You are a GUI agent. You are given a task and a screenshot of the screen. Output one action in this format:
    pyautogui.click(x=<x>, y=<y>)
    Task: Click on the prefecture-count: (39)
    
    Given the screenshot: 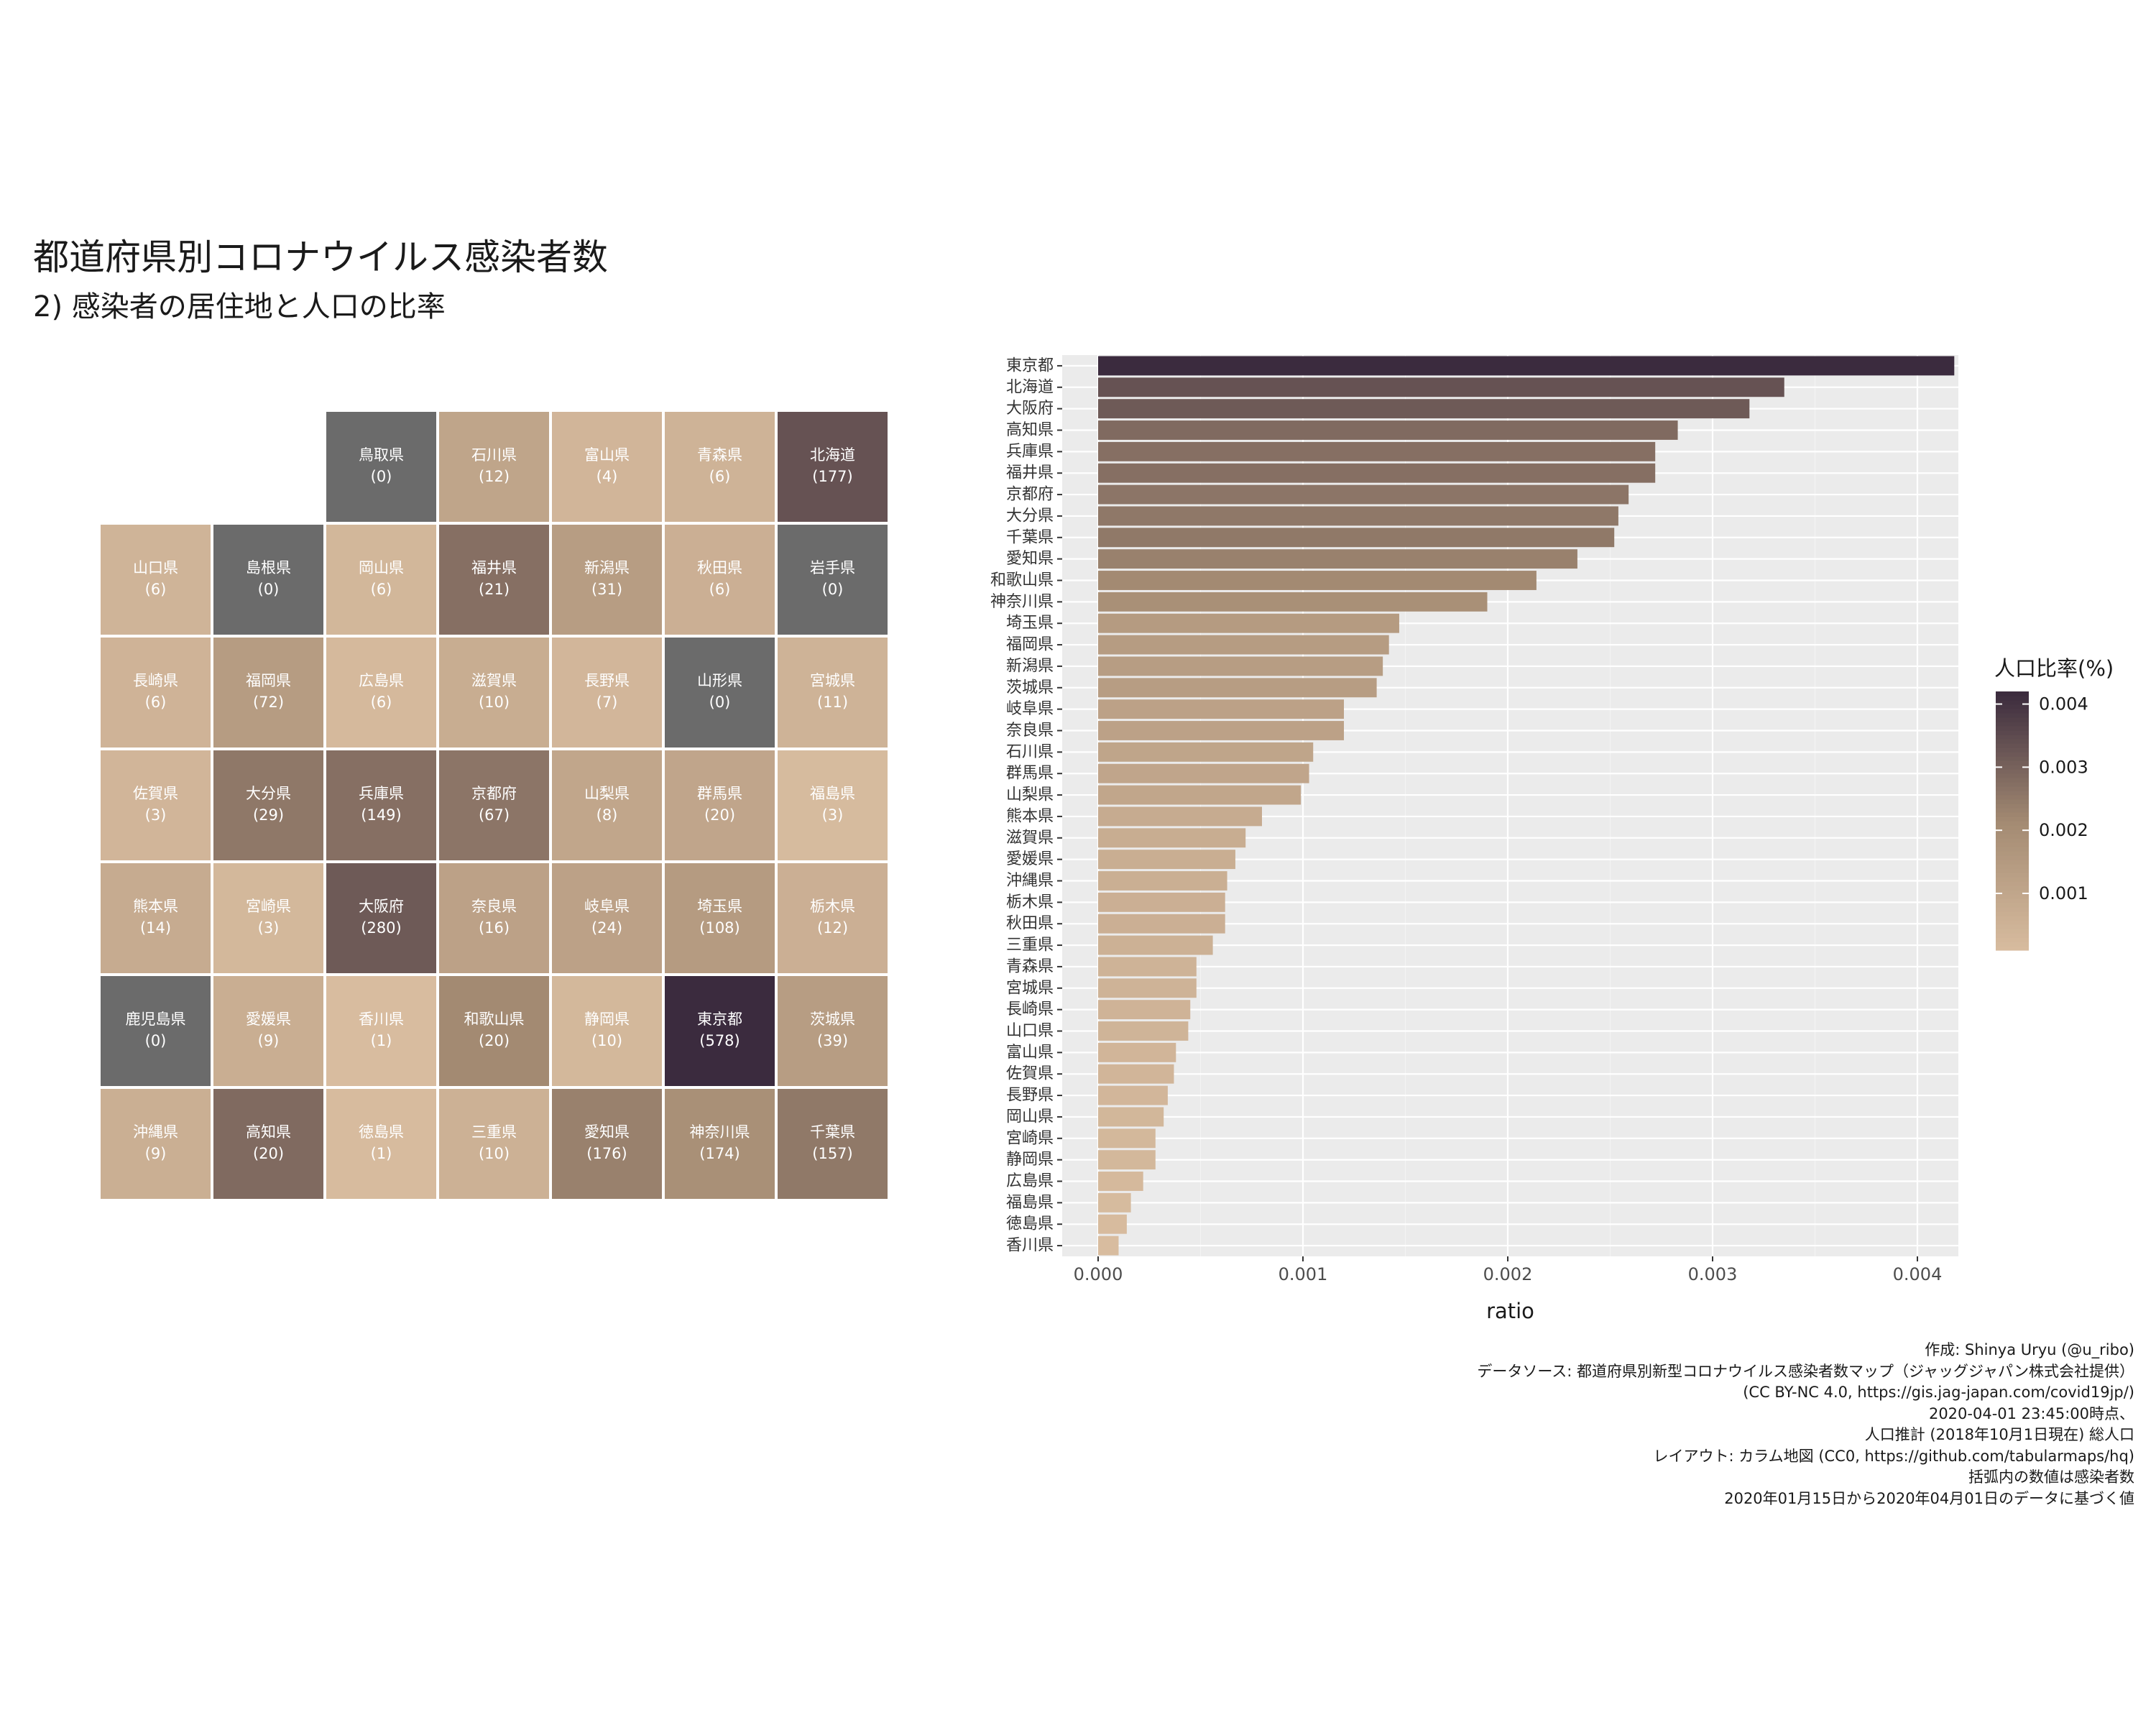 What is the action you would take?
    pyautogui.click(x=832, y=1040)
    